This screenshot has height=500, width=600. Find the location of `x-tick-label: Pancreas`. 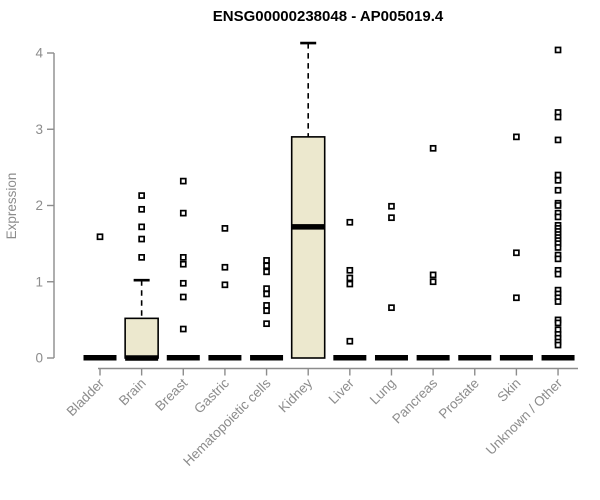

x-tick-label: Pancreas is located at coordinates (414, 400).